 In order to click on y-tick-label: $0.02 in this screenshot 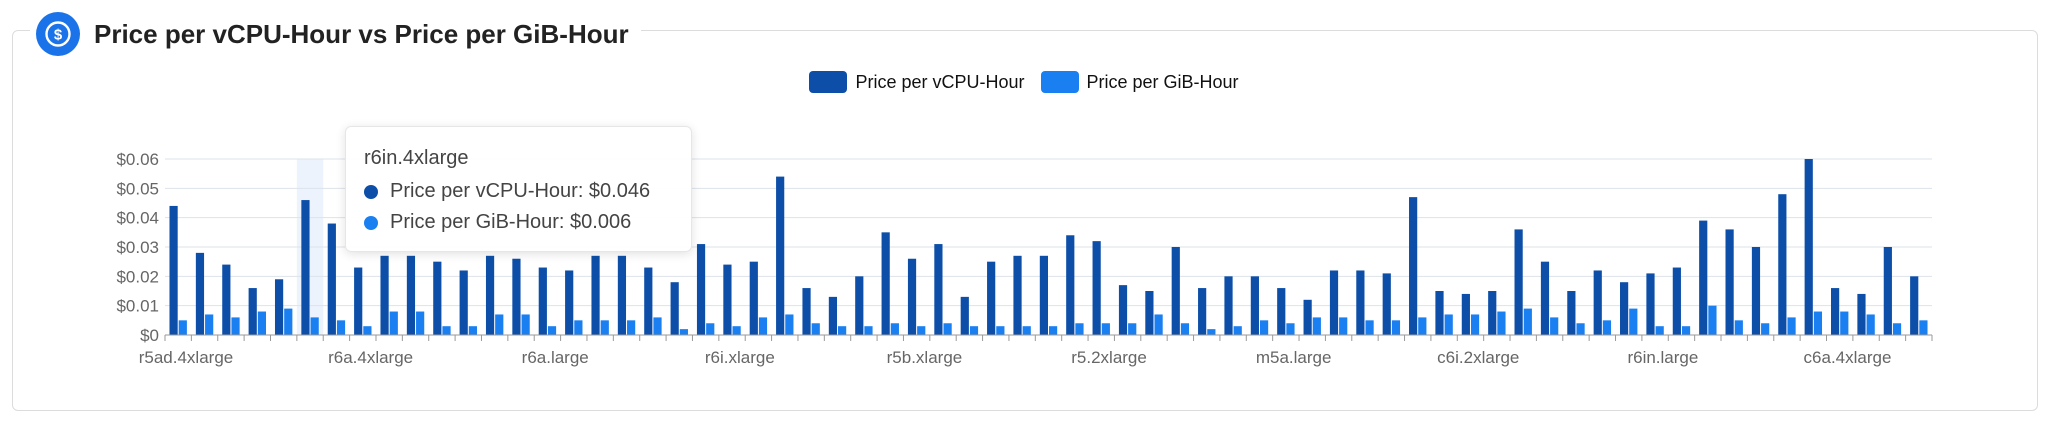, I will do `click(137, 276)`.